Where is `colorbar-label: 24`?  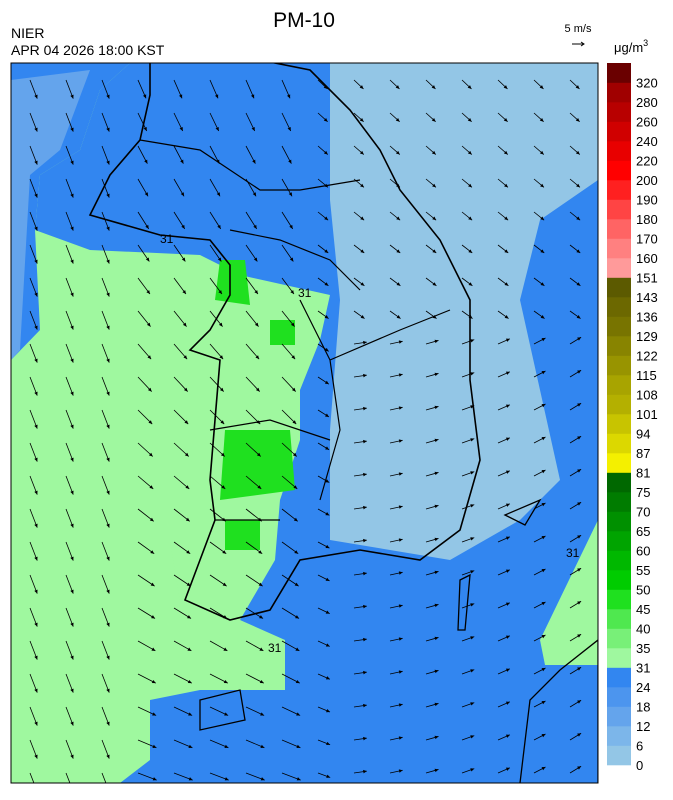 colorbar-label: 24 is located at coordinates (643, 687).